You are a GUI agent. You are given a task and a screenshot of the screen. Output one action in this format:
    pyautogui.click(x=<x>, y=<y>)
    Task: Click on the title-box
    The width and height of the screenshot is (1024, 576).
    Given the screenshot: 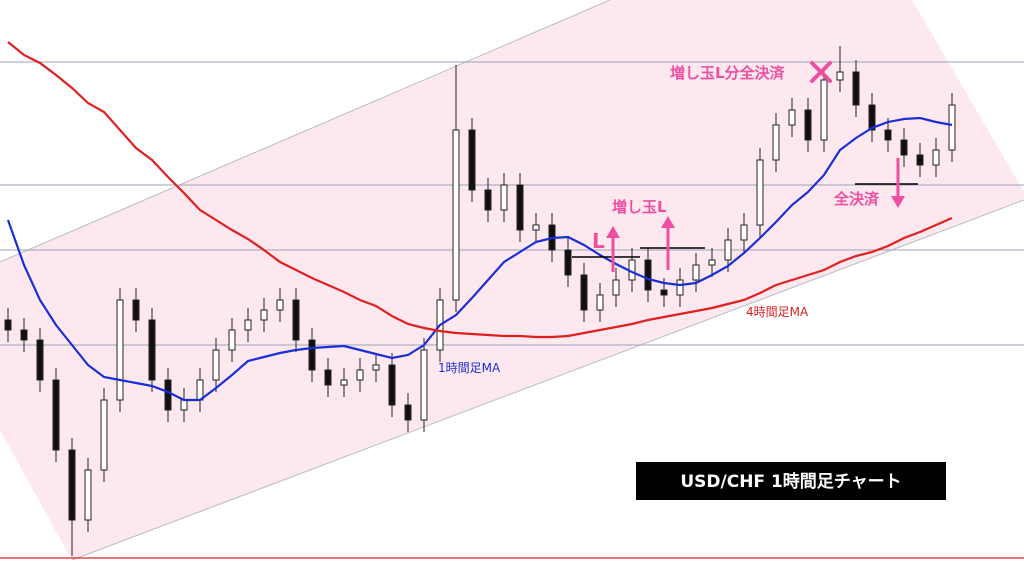 What is the action you would take?
    pyautogui.click(x=791, y=481)
    